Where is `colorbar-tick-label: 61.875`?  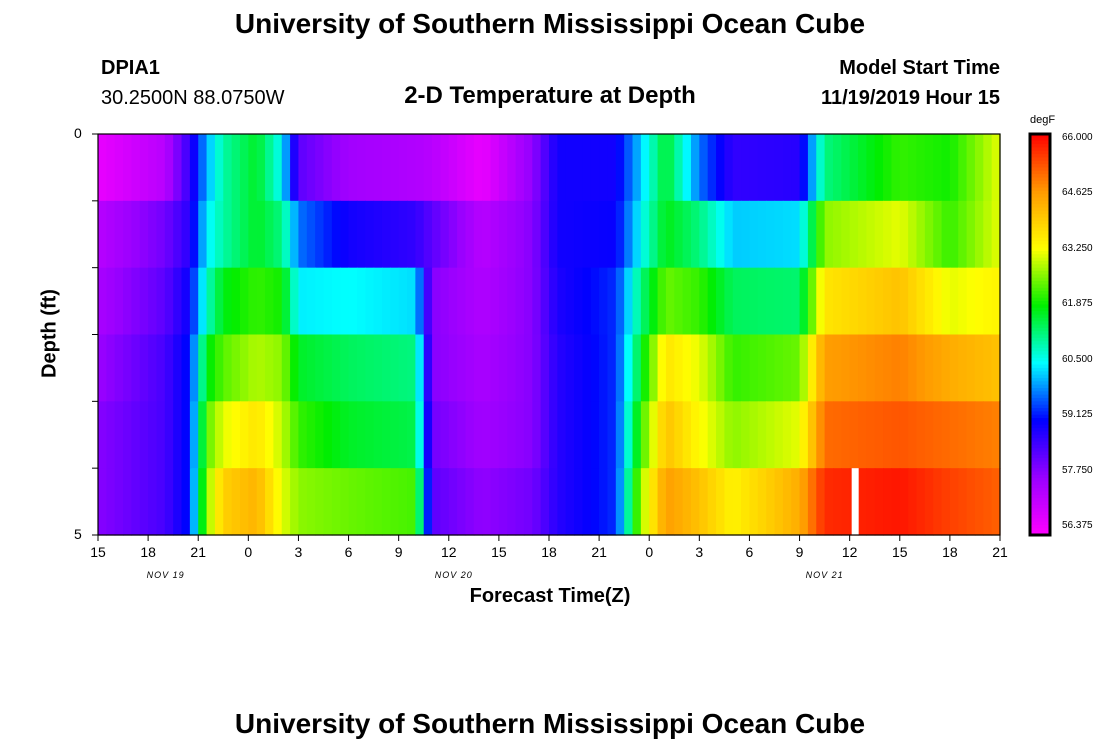
colorbar-tick-label: 61.875 is located at coordinates (1077, 304).